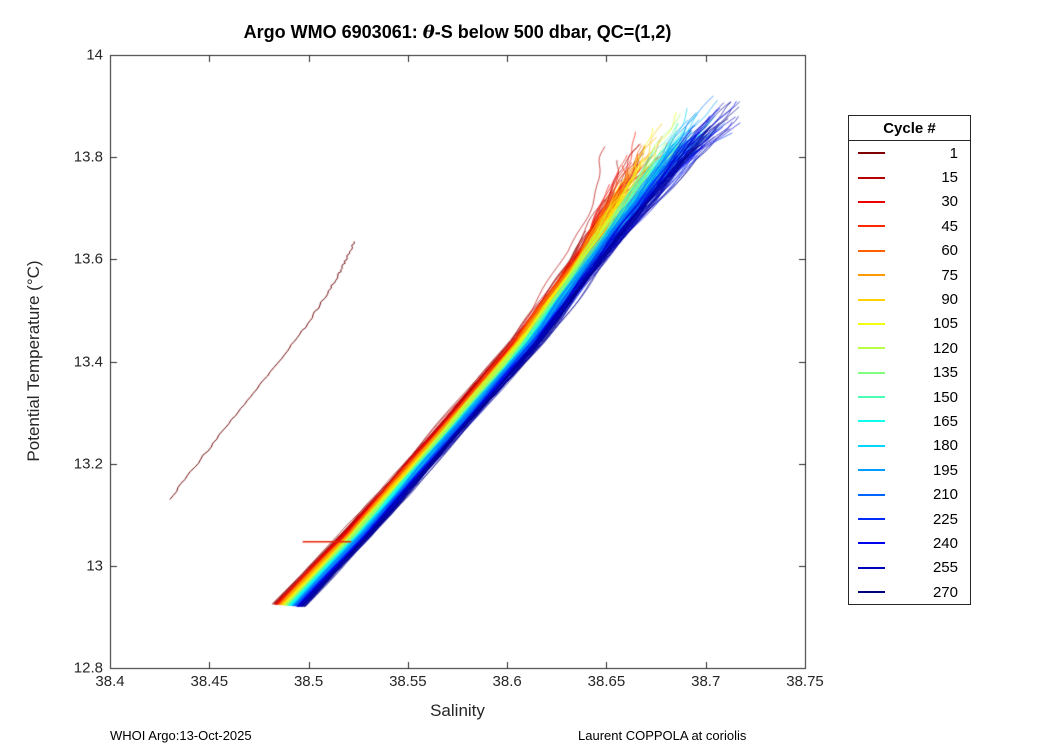 This screenshot has height=750, width=1050. Describe the element at coordinates (88, 259) in the screenshot. I see `y-tick-label: 13.6` at that location.